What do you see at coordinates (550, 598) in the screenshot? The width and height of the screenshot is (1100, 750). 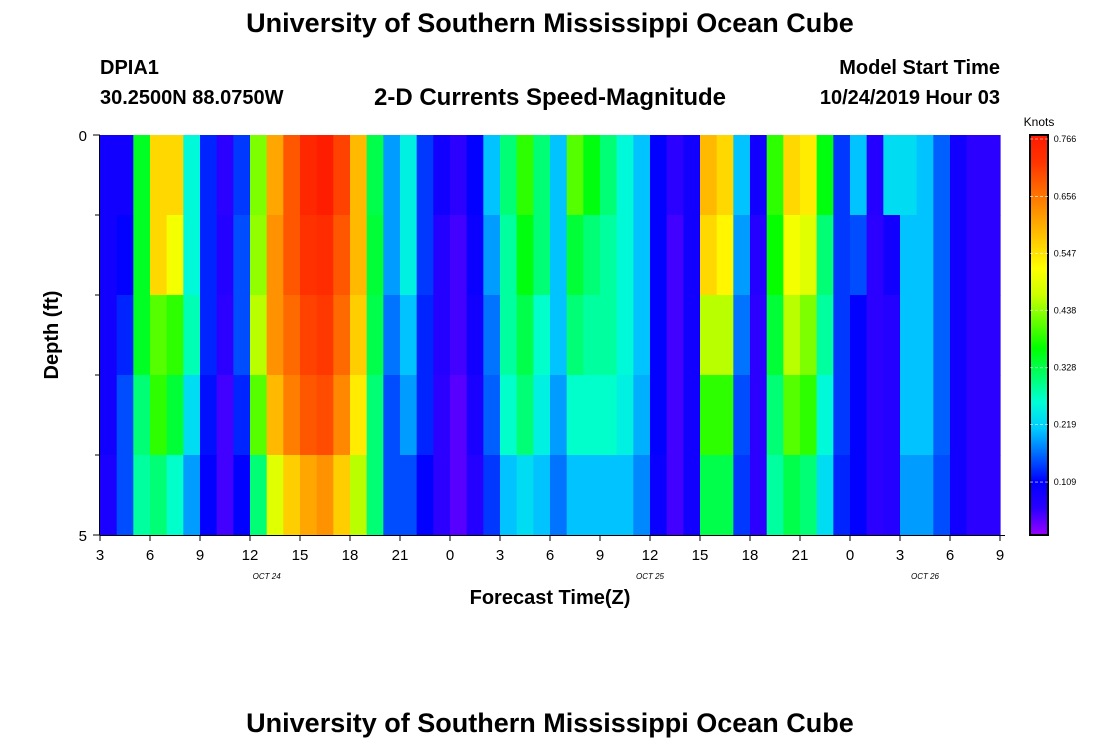 I see `x-axis-title: Forecast Time(Z)` at bounding box center [550, 598].